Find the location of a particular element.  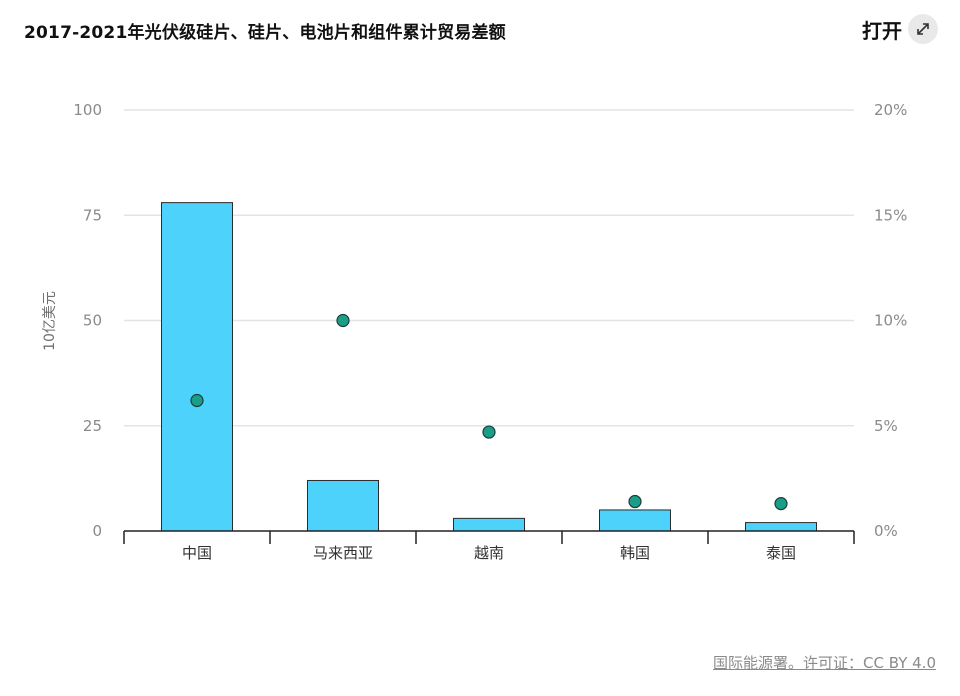

y-tick-label: 75 is located at coordinates (92, 215).